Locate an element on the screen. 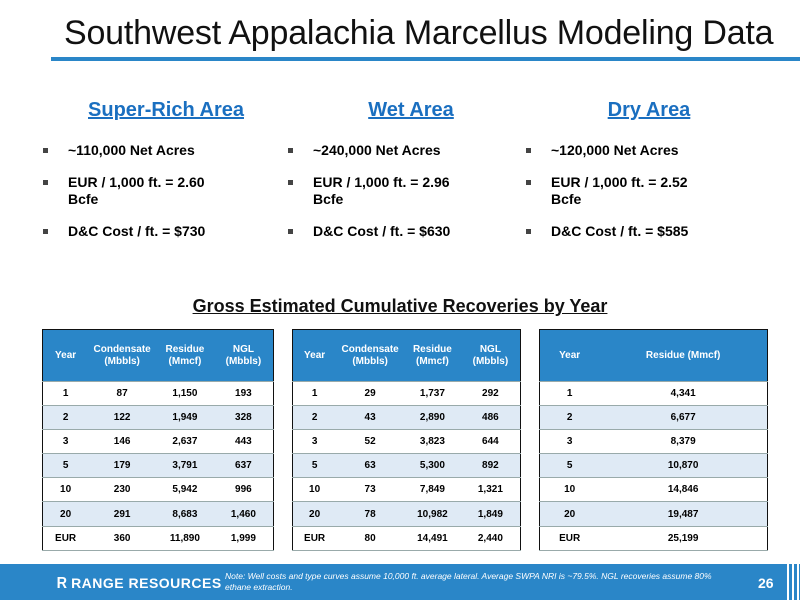 This screenshot has height=600, width=800. page-number: 26 is located at coordinates (766, 583).